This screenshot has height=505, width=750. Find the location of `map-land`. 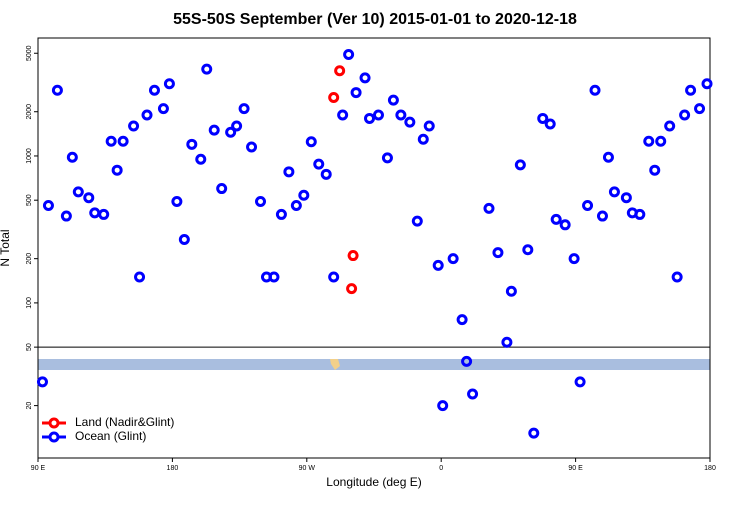

map-land is located at coordinates (335, 364).